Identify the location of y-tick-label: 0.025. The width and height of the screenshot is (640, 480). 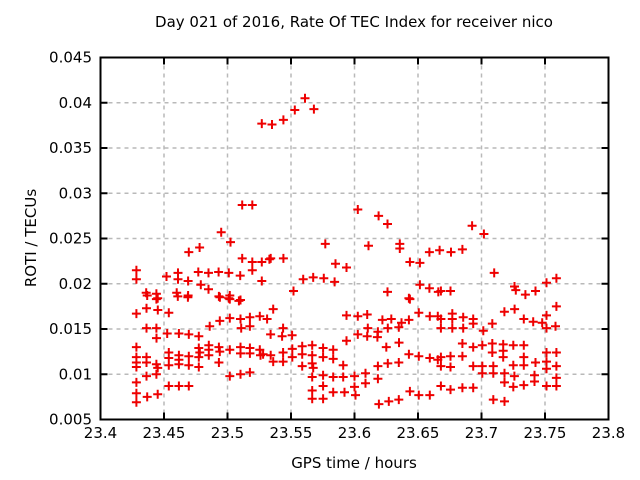
(70, 239).